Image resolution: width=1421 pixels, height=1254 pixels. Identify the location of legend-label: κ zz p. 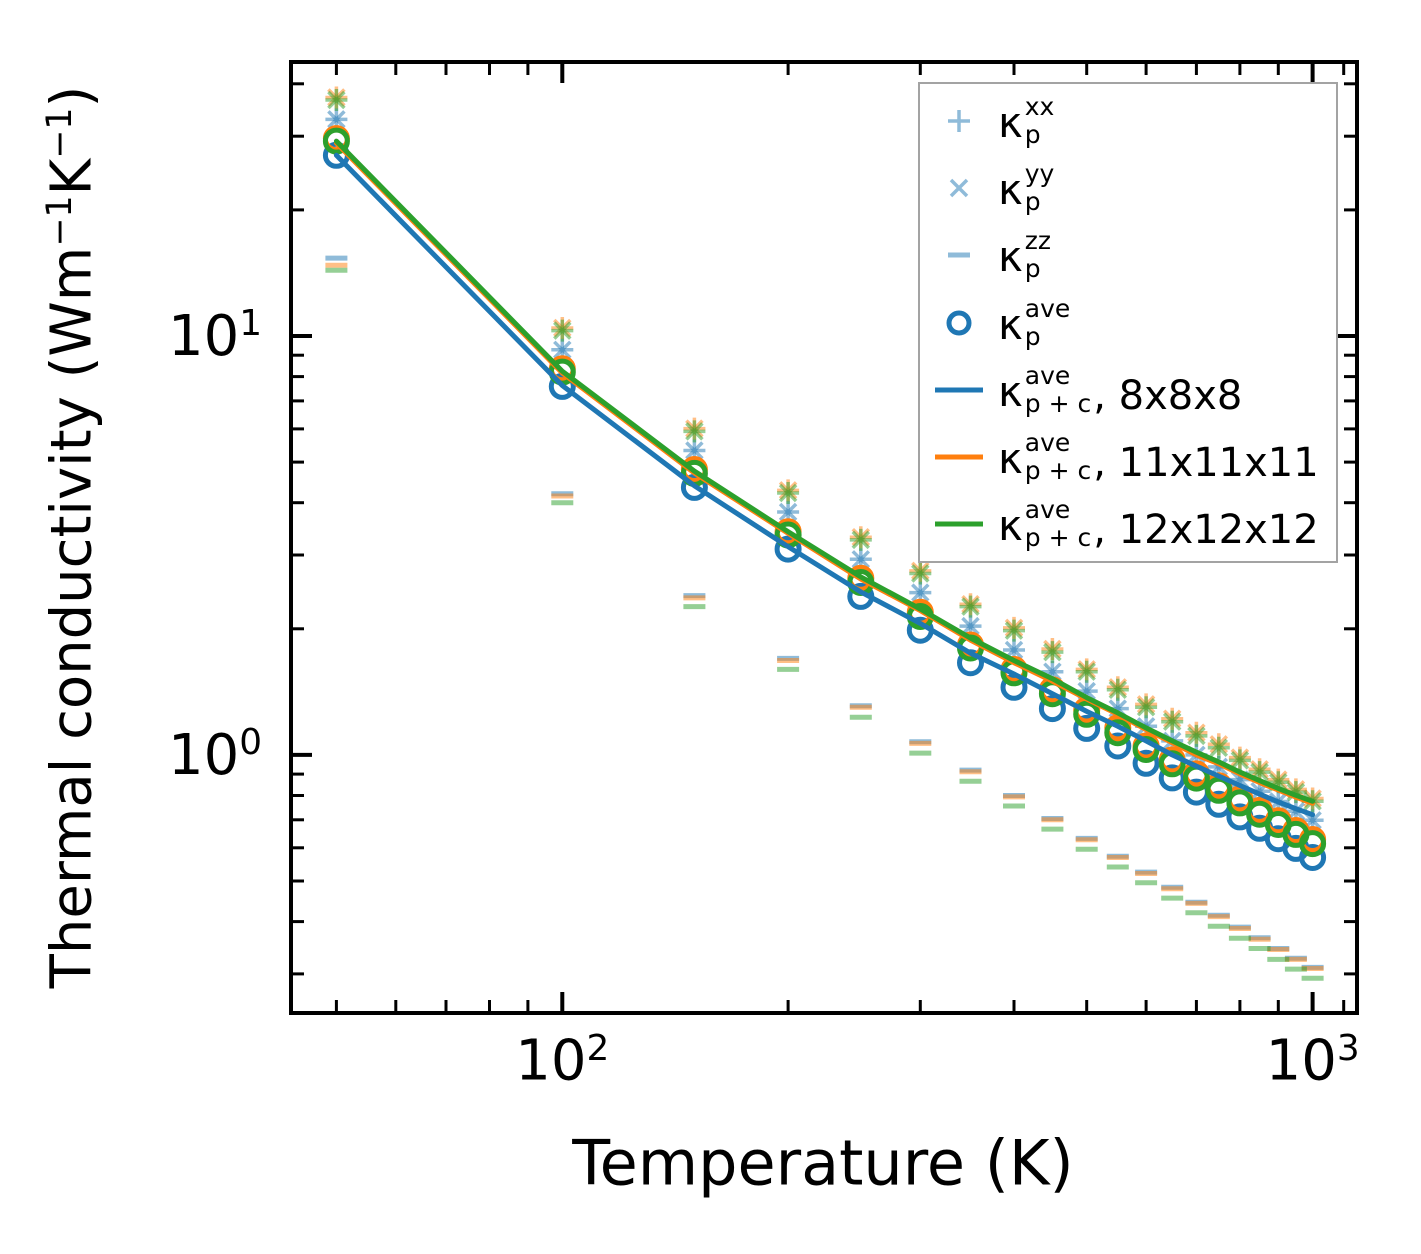
(1025, 255).